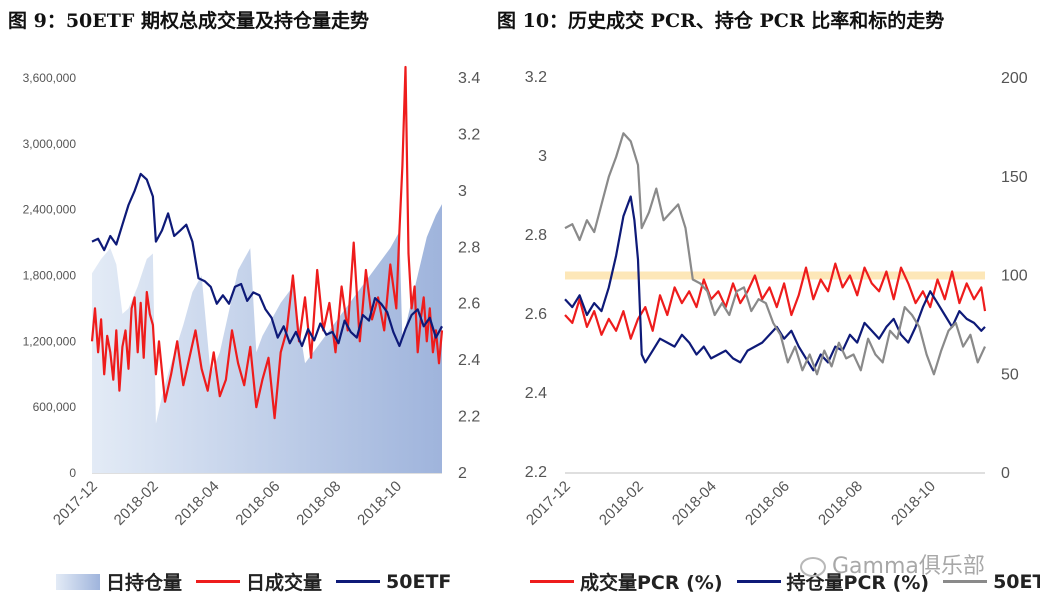  I want to click on y-right-tick-label: 2.6, so click(469, 304).